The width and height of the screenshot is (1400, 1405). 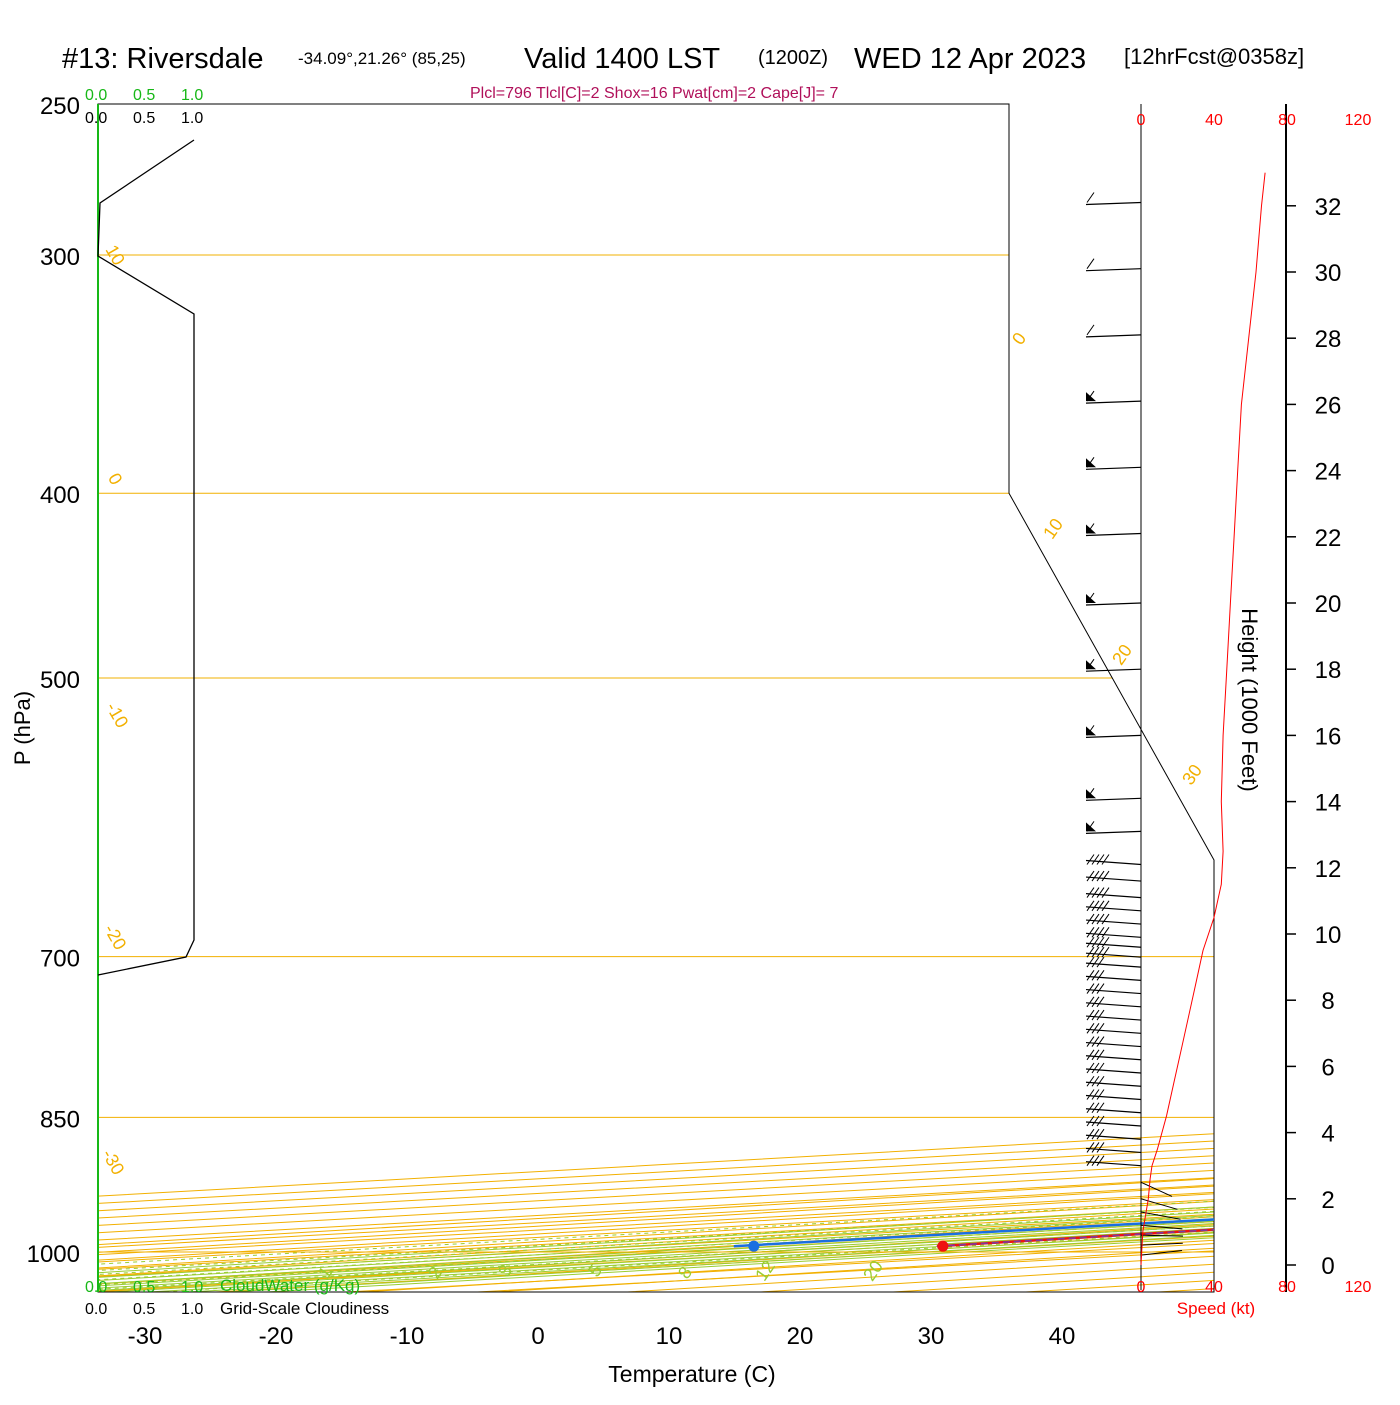 I want to click on temperature-tick-label: 10, so click(x=669, y=1336).